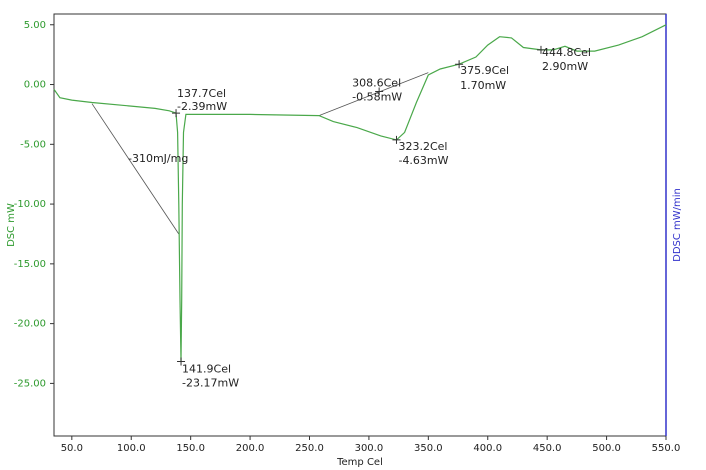 This screenshot has height=470, width=706. What do you see at coordinates (423, 160) in the screenshot?
I see `annotation-label: -4.63mW` at bounding box center [423, 160].